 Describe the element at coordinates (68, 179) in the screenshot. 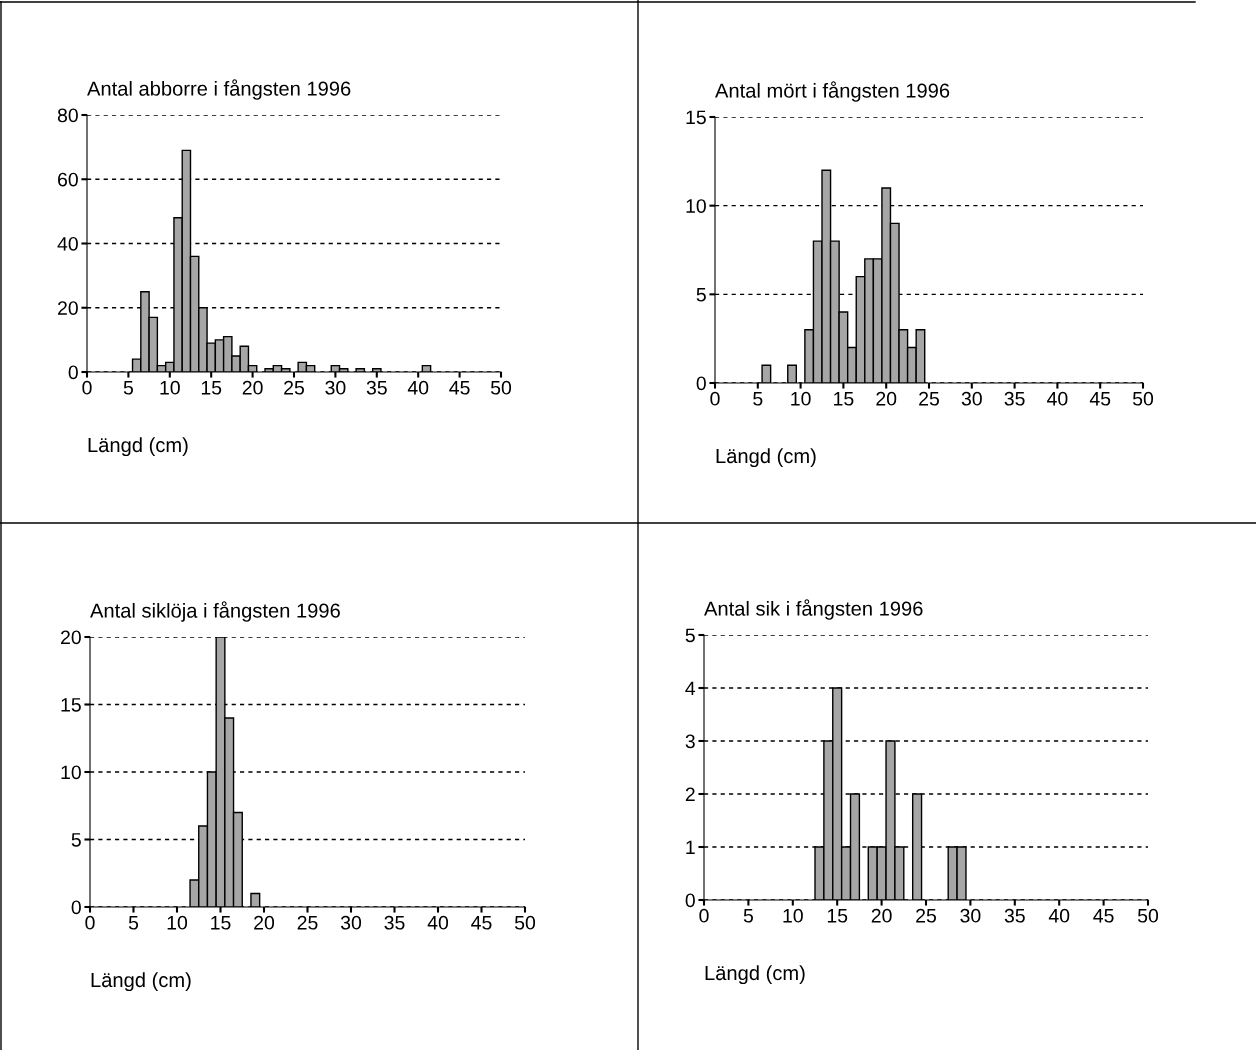

I see `y-tick-label: 60` at that location.